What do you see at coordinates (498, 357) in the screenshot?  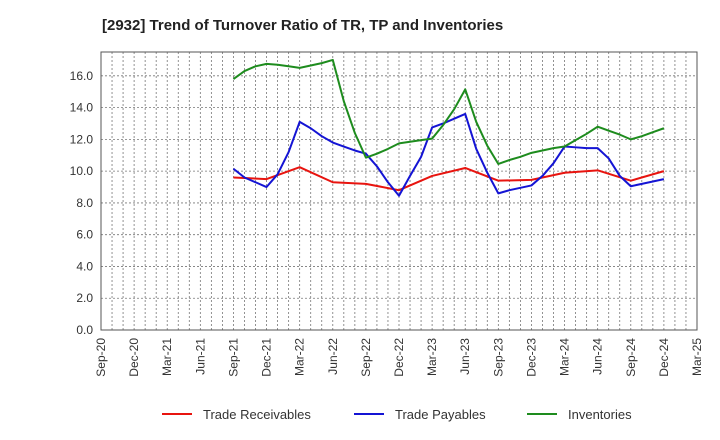 I see `x-tick-label: Sep-23` at bounding box center [498, 357].